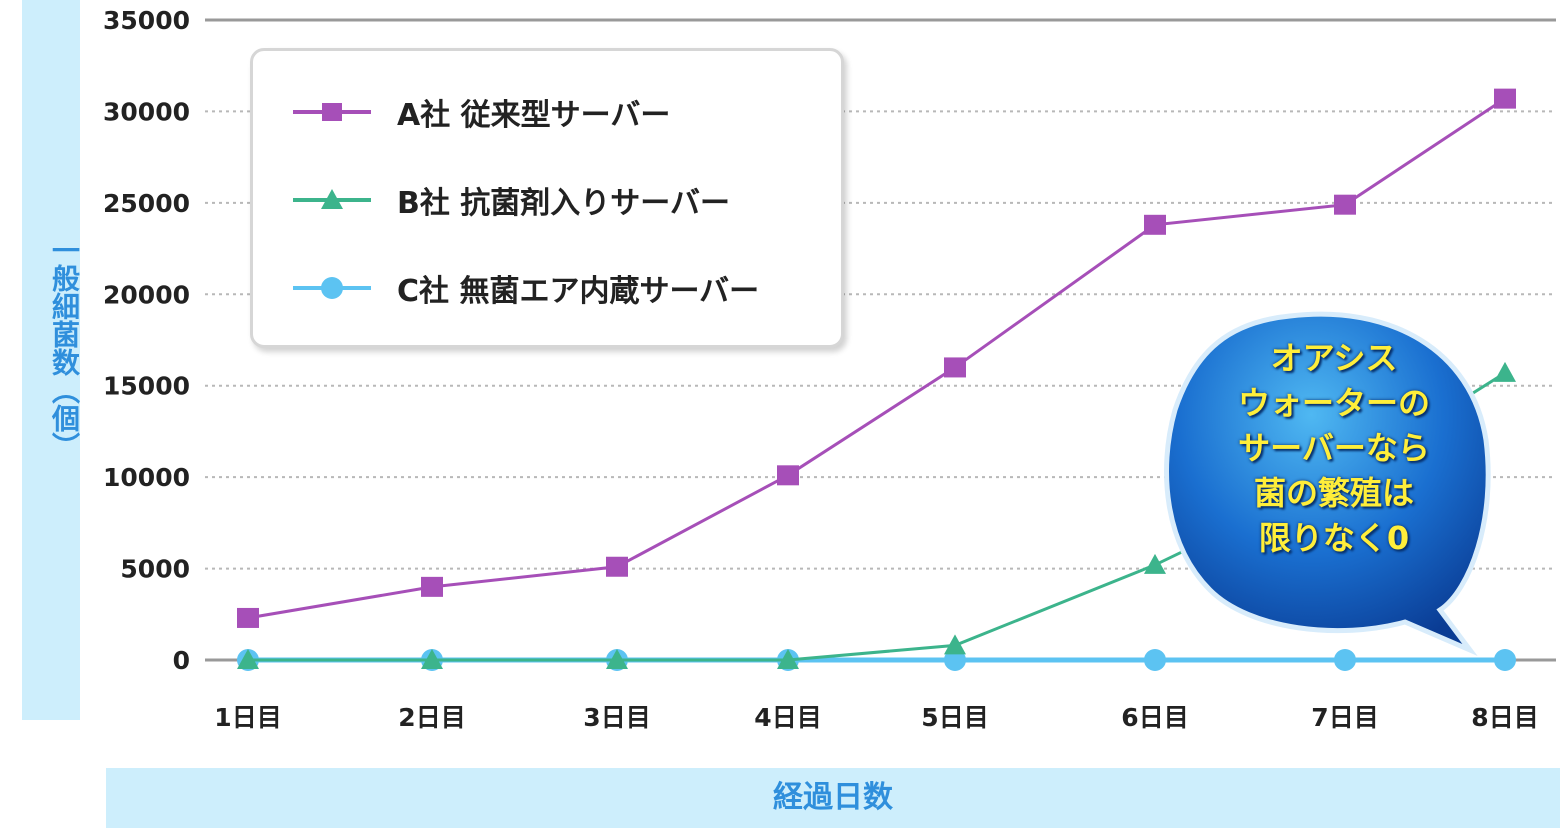 This screenshot has width=1560, height=828. I want to click on callout-shape, so click(1327, 484).